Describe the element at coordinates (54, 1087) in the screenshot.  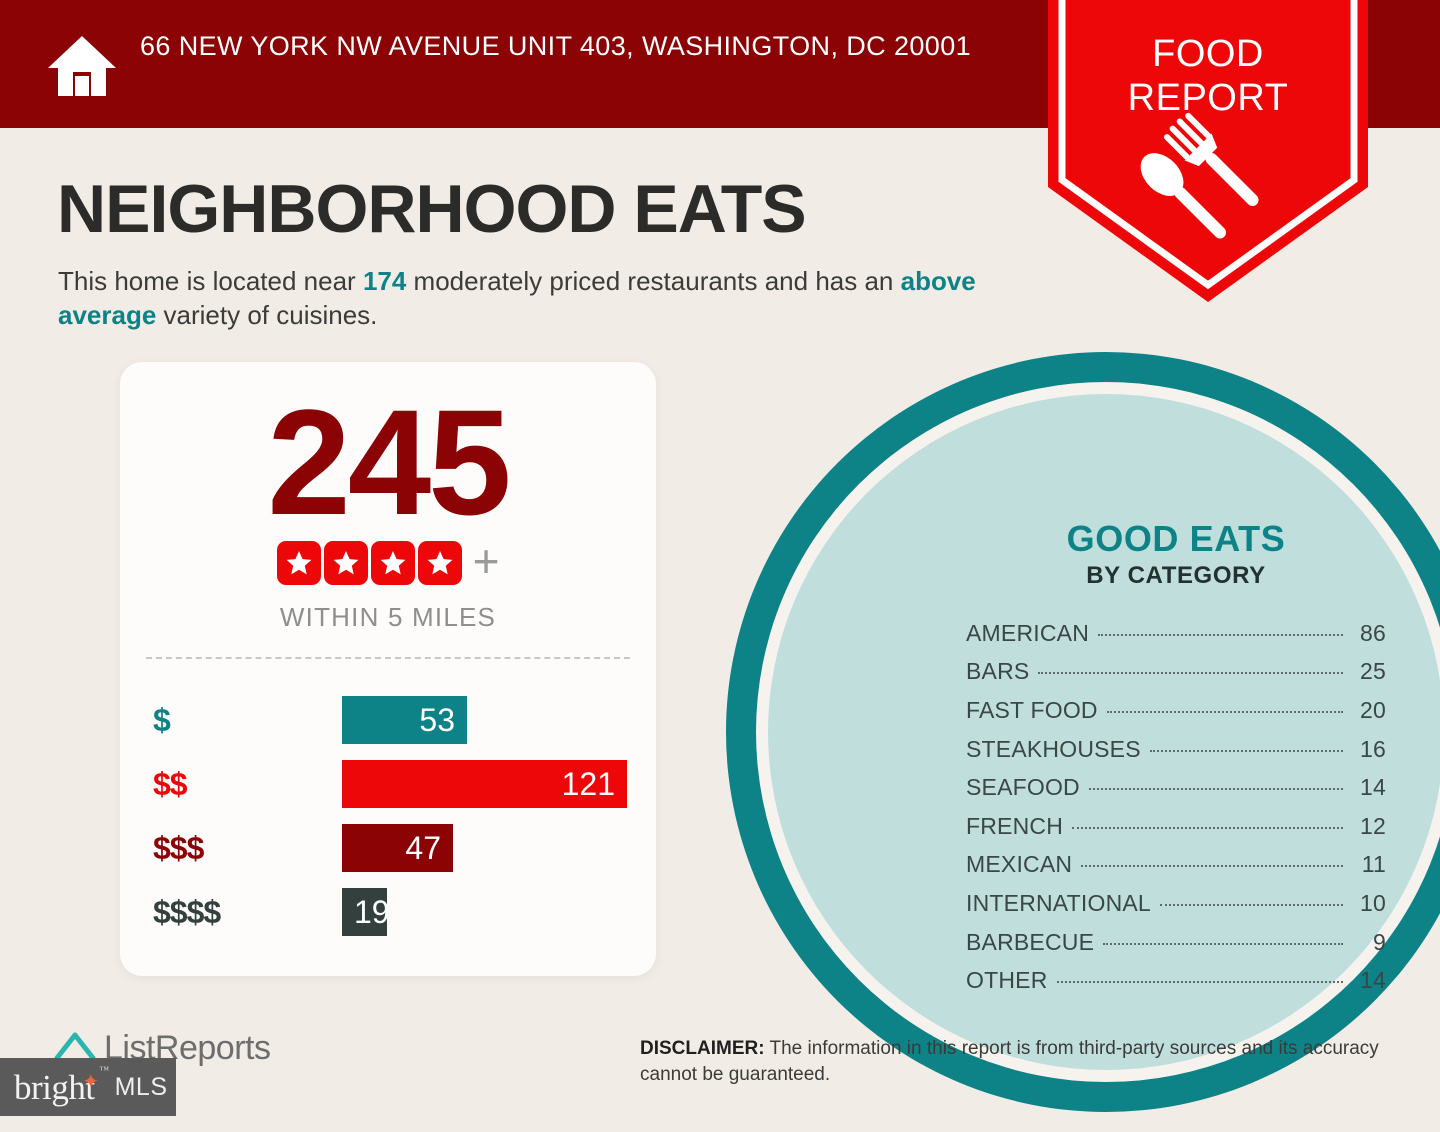
I see `bright-text: bright` at that location.